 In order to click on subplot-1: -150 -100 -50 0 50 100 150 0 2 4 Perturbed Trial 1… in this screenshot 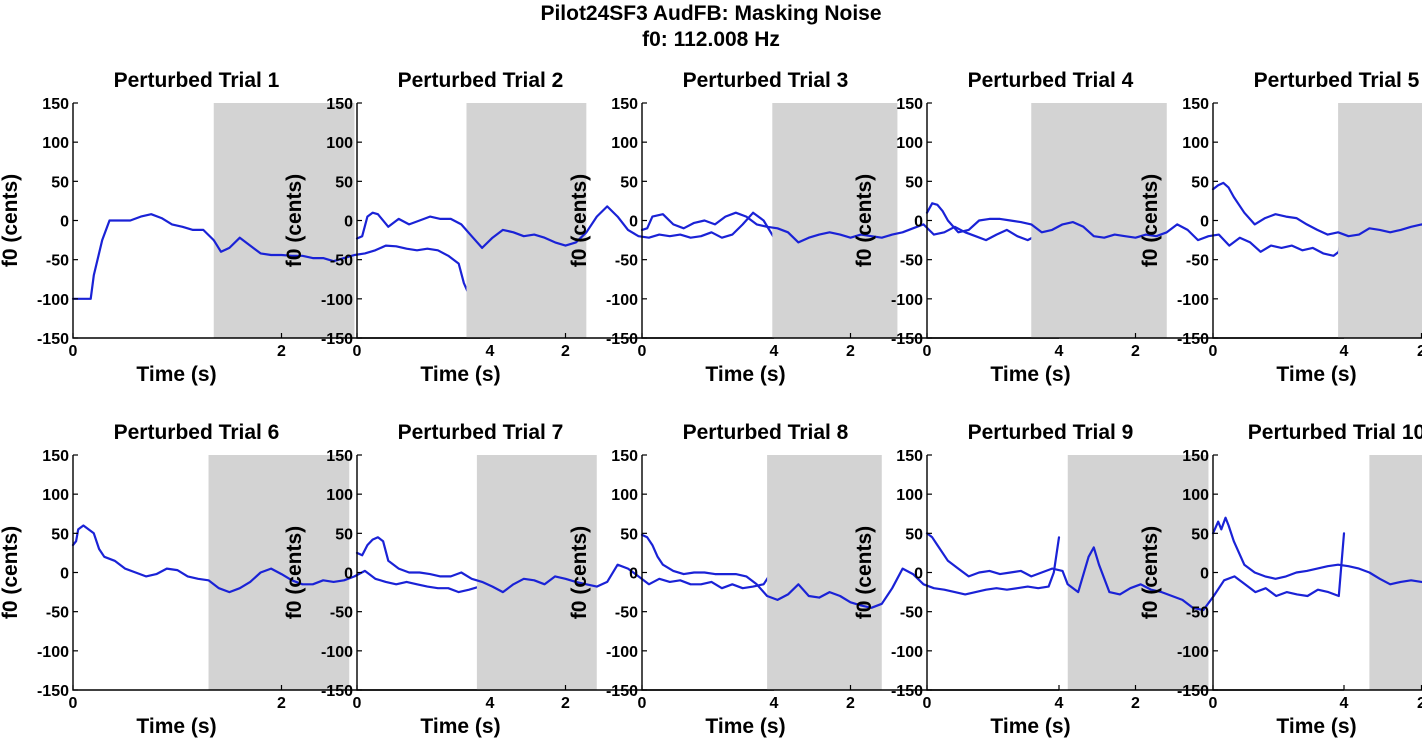, I will do `click(247, 227)`.